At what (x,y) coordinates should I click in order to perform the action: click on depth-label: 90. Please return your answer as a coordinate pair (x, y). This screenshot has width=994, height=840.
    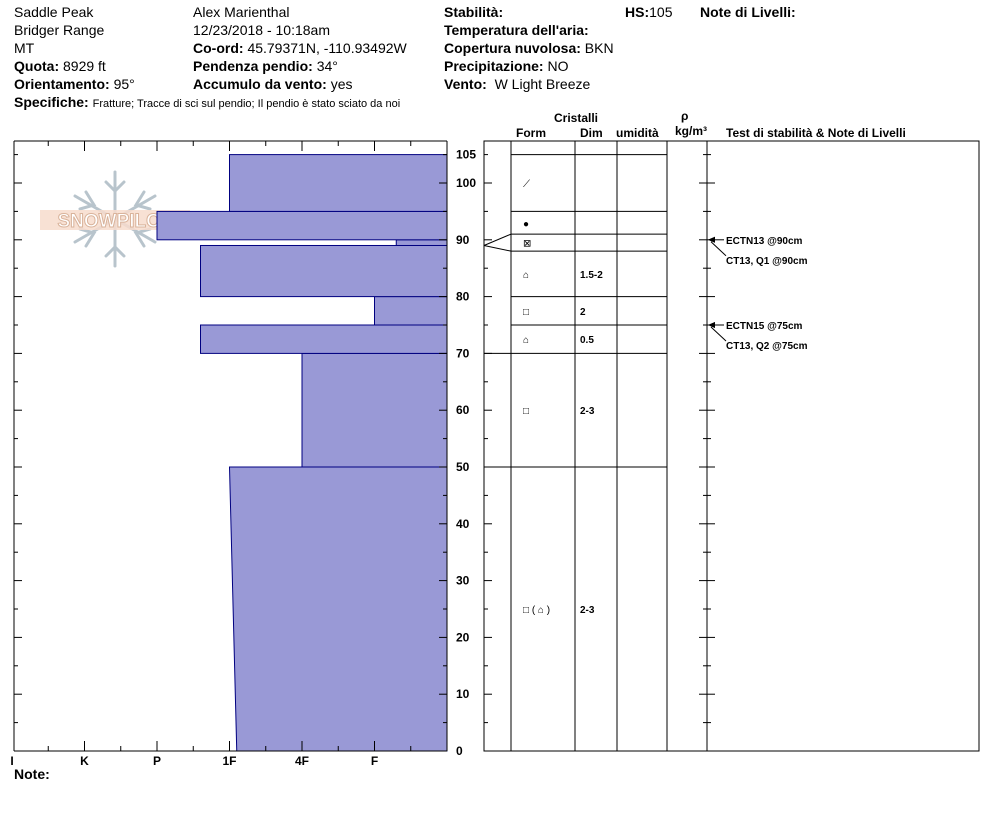
    Looking at the image, I should click on (463, 240).